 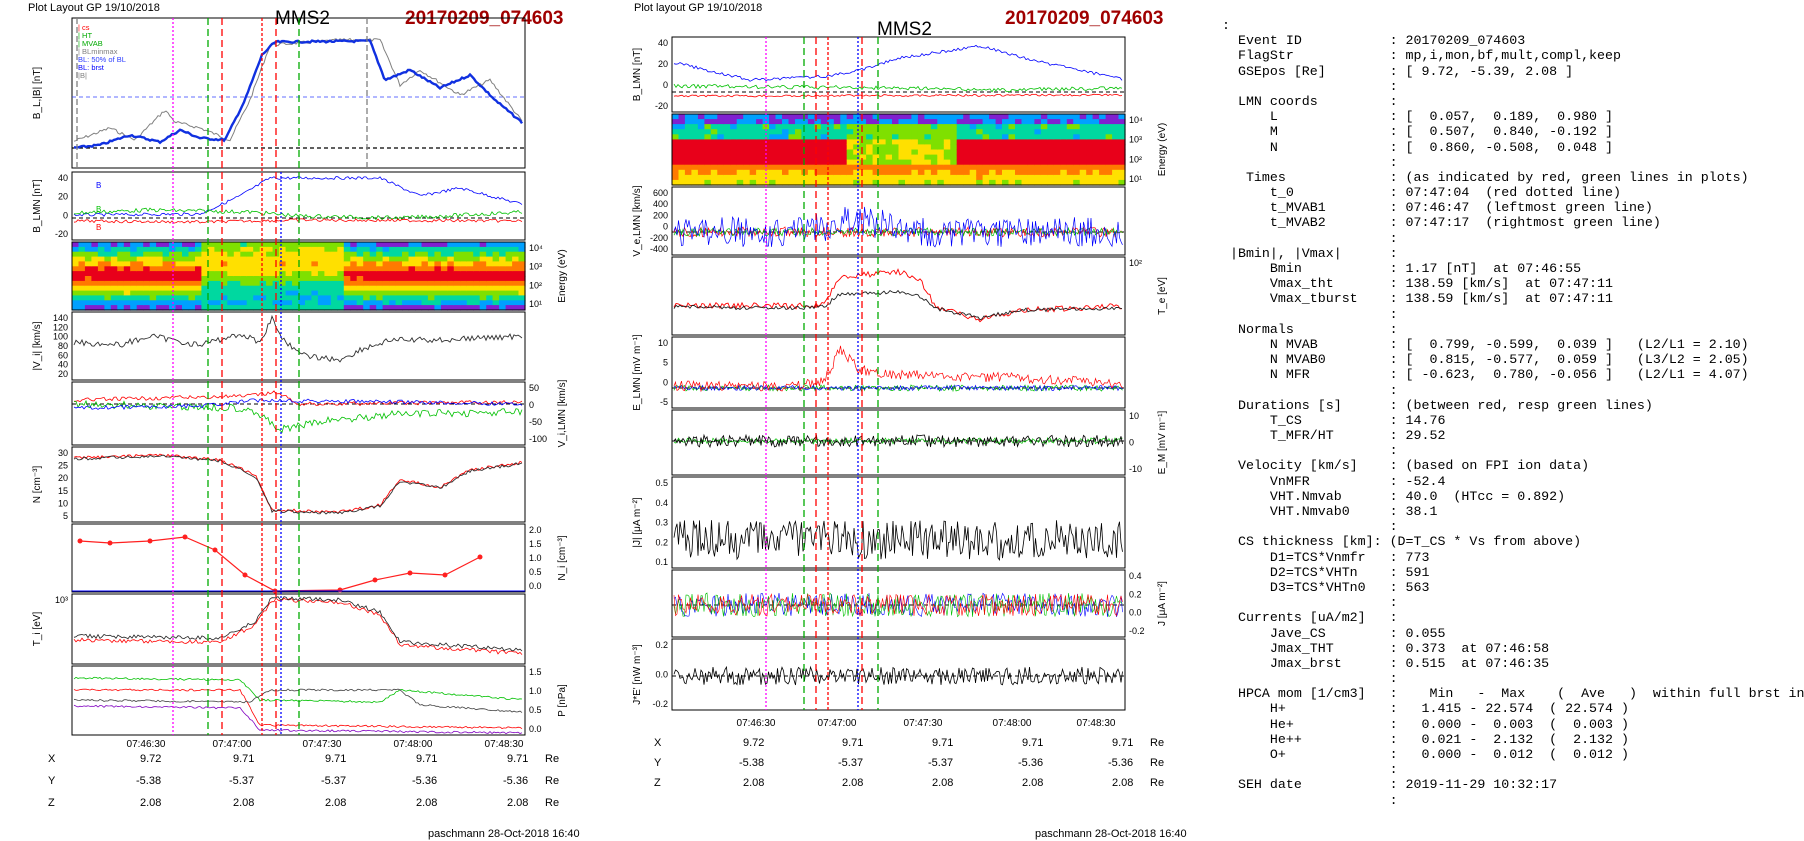 I want to click on y-tick-label: 25, so click(x=63, y=466).